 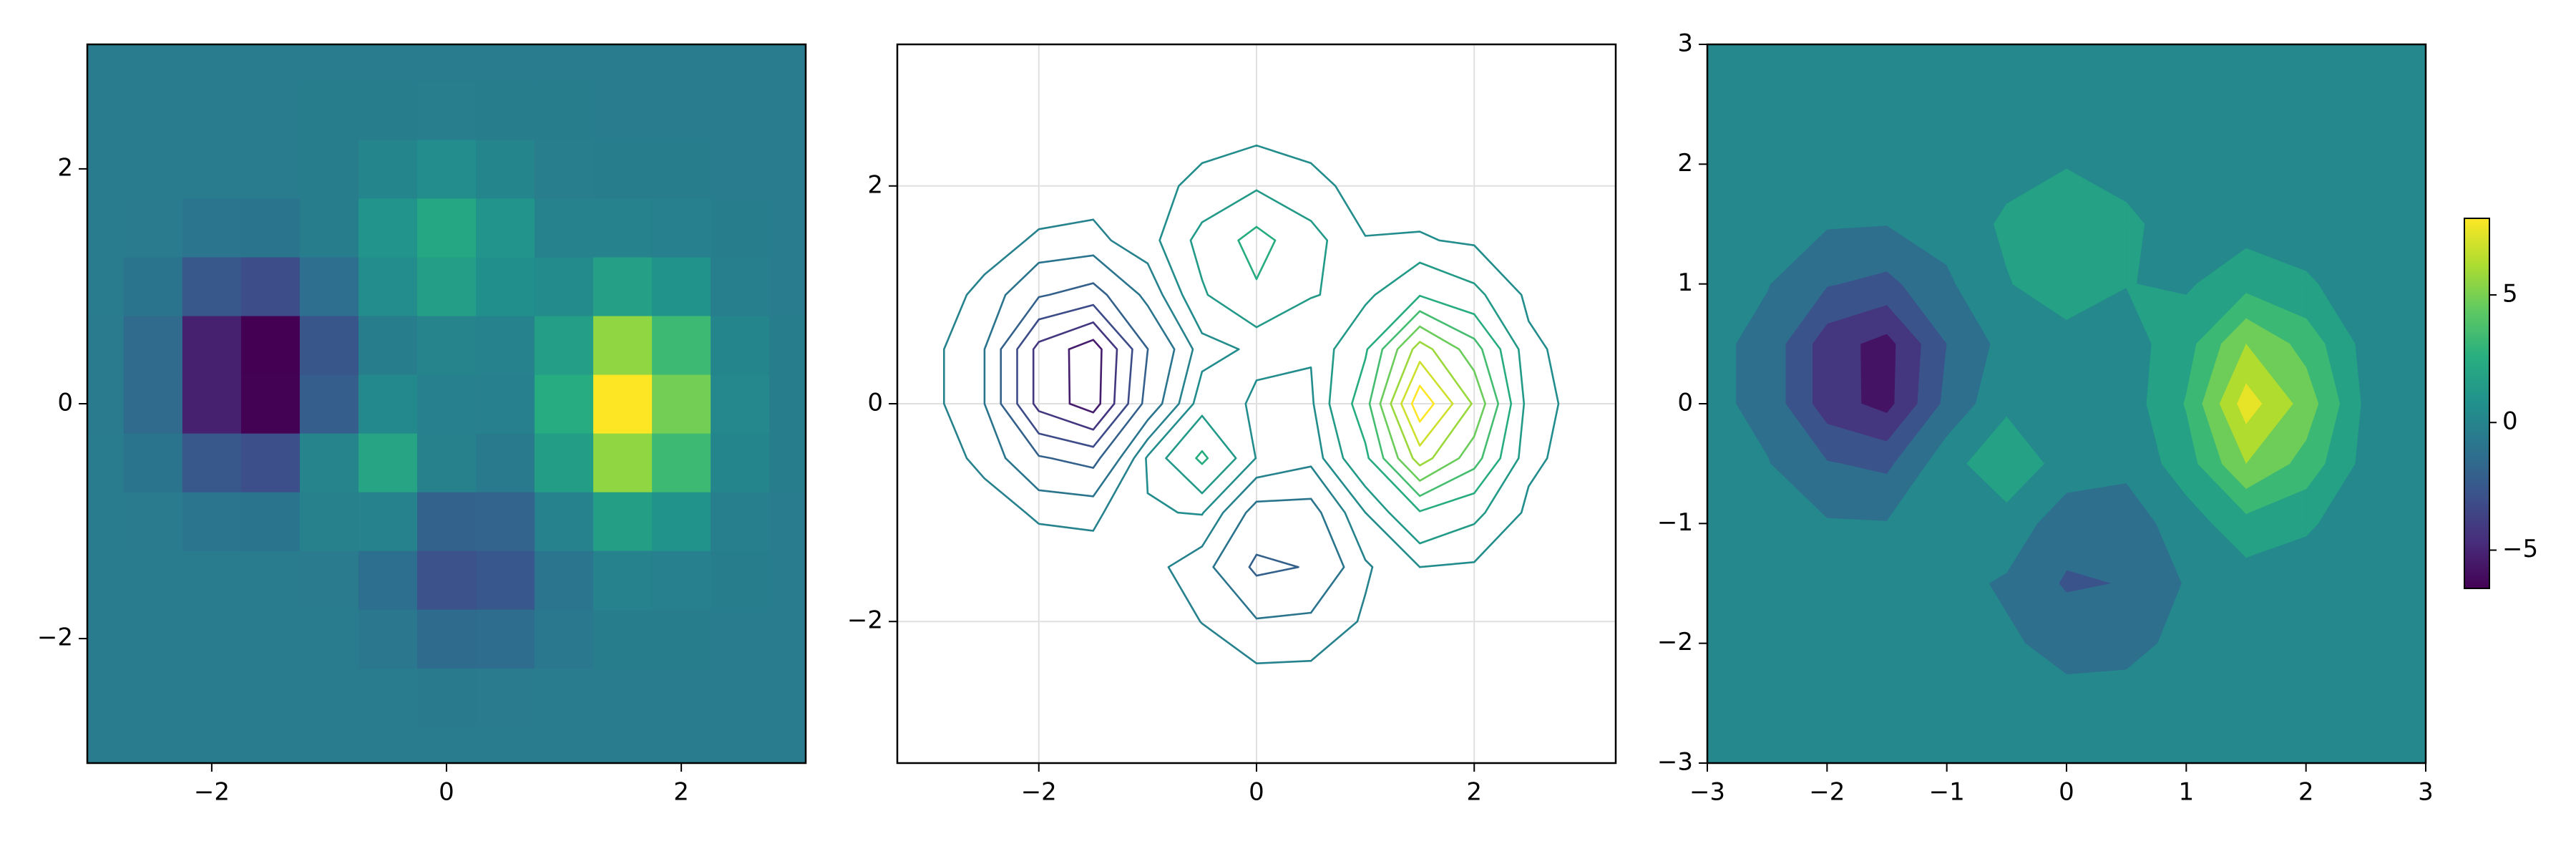 I want to click on colorbar, so click(x=2477, y=403).